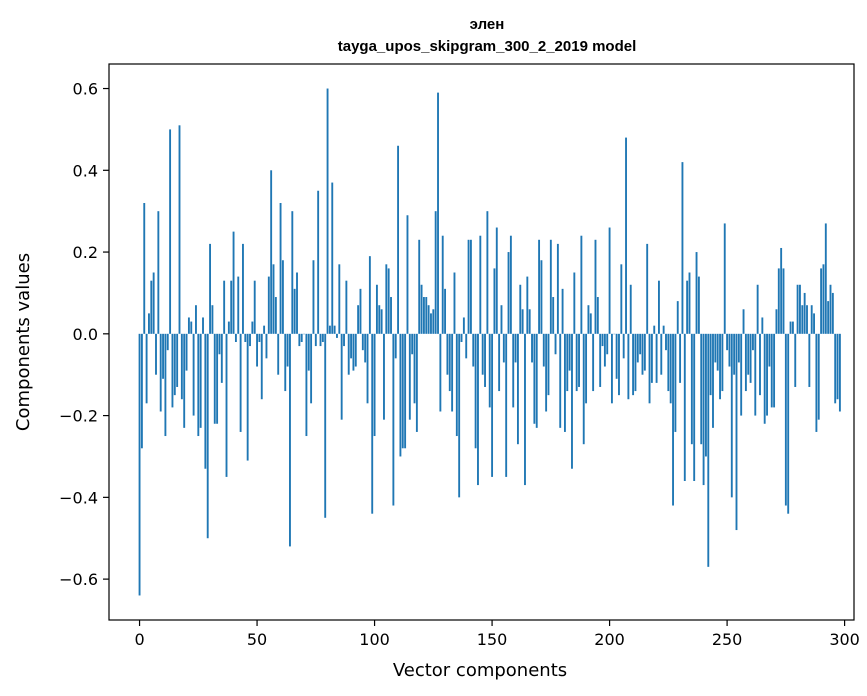 This screenshot has height=696, width=867. What do you see at coordinates (497, 634) in the screenshot?
I see `x-axis: 0 50 100 150 200 250 300` at bounding box center [497, 634].